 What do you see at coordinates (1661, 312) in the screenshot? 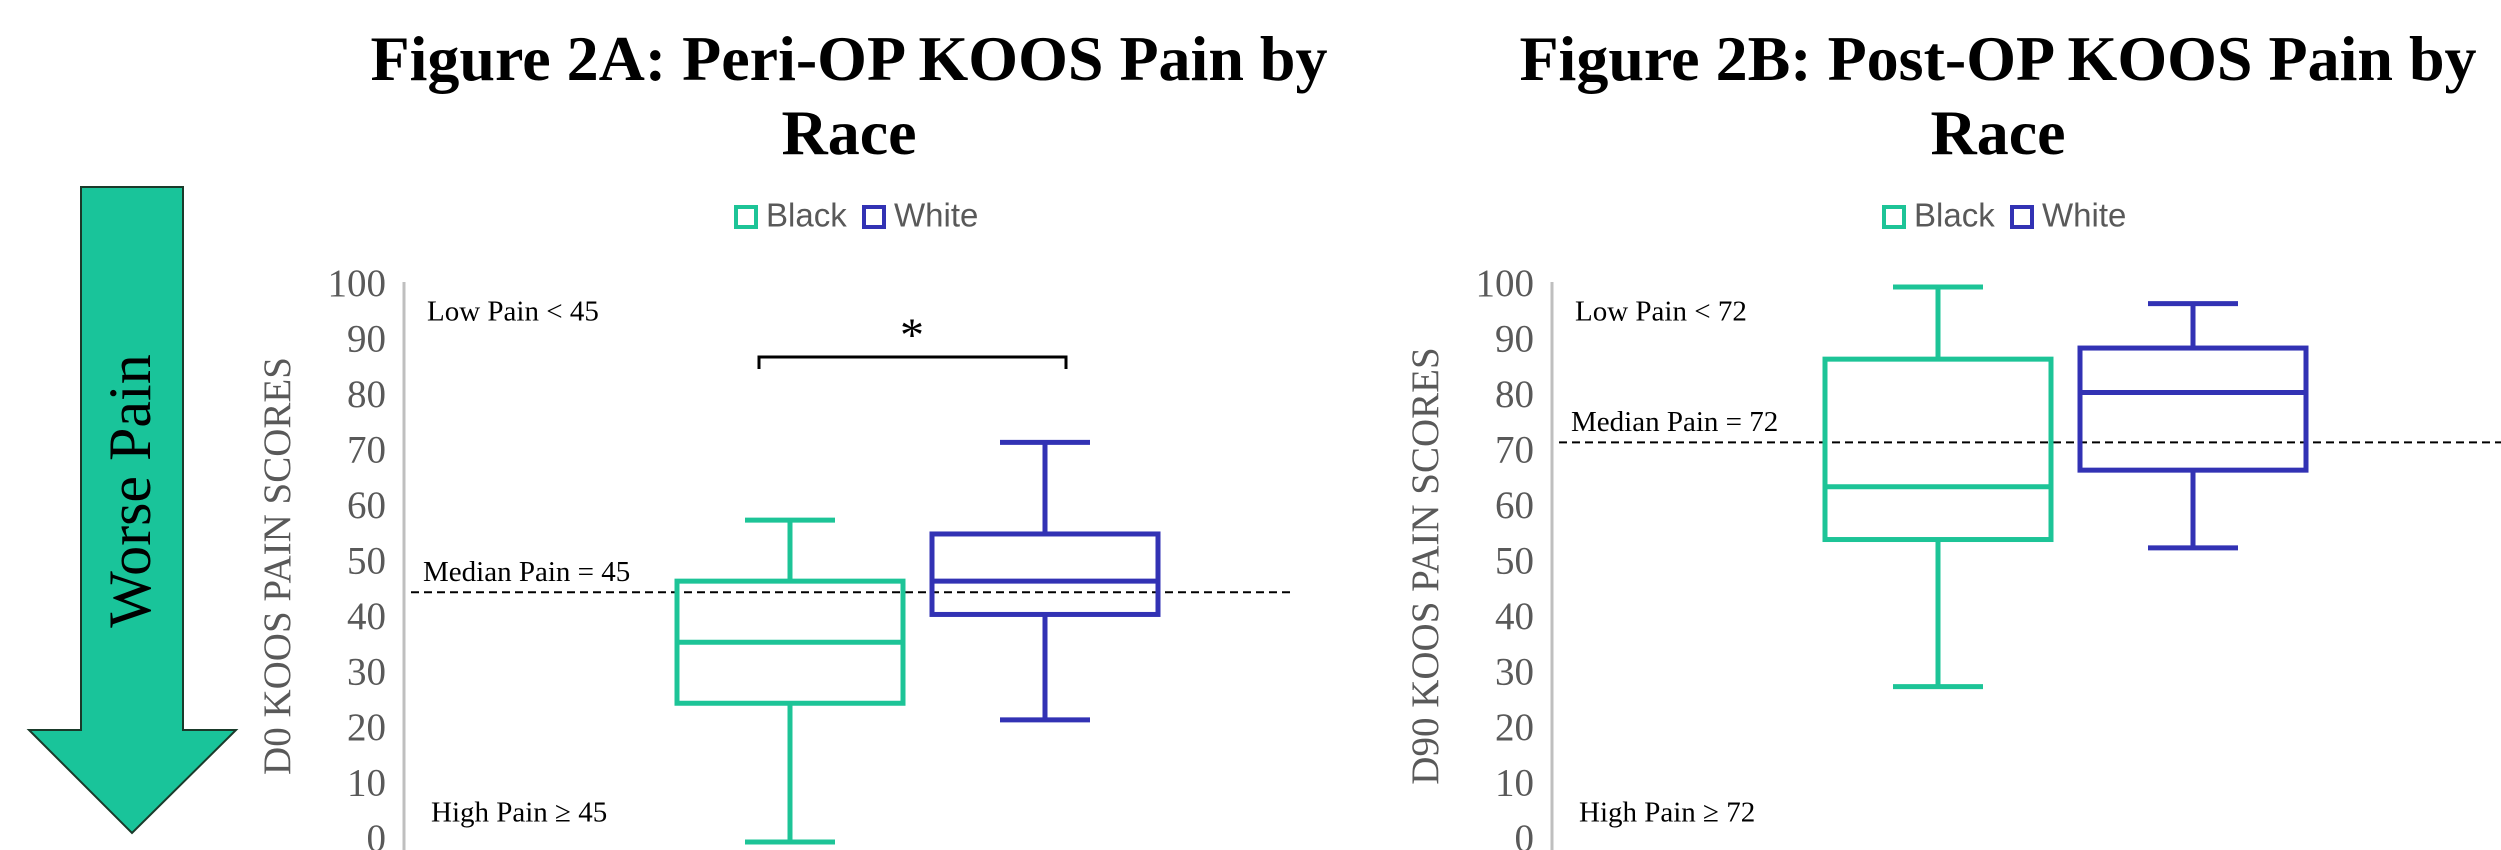
I see `annotation: Low Pain < 72` at bounding box center [1661, 312].